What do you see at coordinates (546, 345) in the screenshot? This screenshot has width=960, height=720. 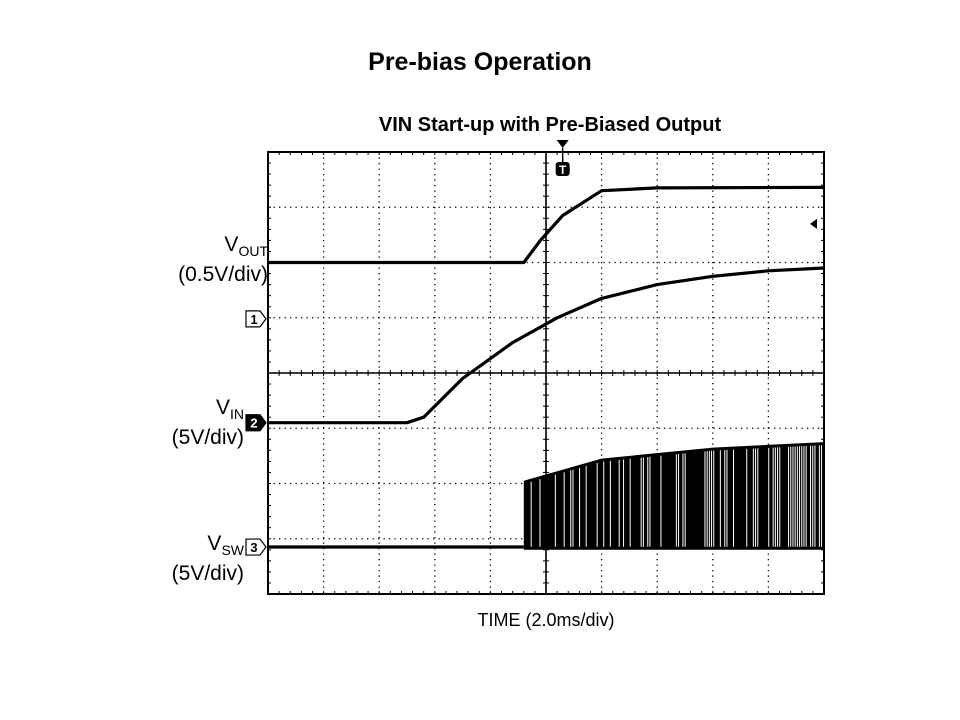 I see `vin-trace` at bounding box center [546, 345].